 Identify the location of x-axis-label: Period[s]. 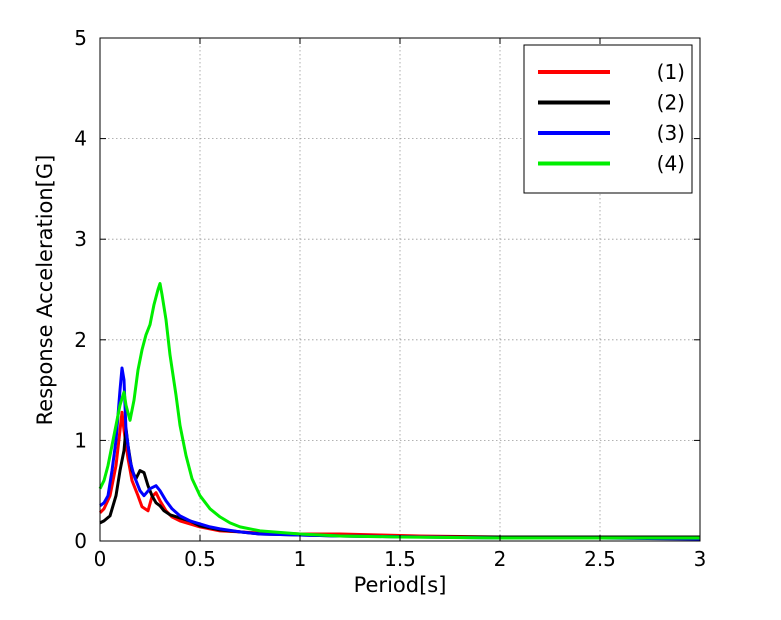
(400, 585).